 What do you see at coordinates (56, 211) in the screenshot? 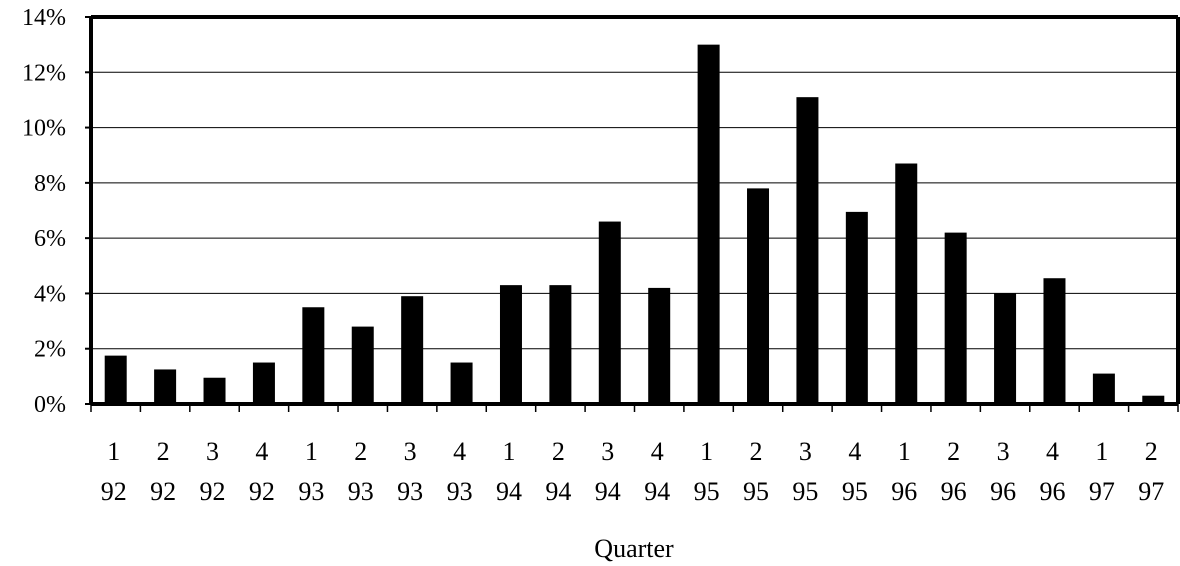
I see `y-axis-ticks: 0% 2% 4% 6% 8% 10% 12% 14%` at bounding box center [56, 211].